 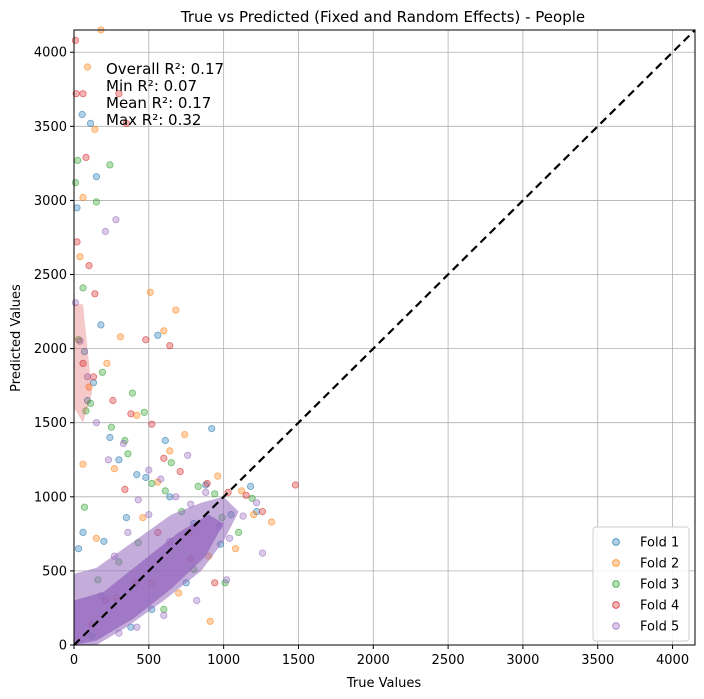 I want to click on x-axis-ticks: 0 500 1000 1500 2000 2500 3000 3500 4000, so click(x=379, y=656).